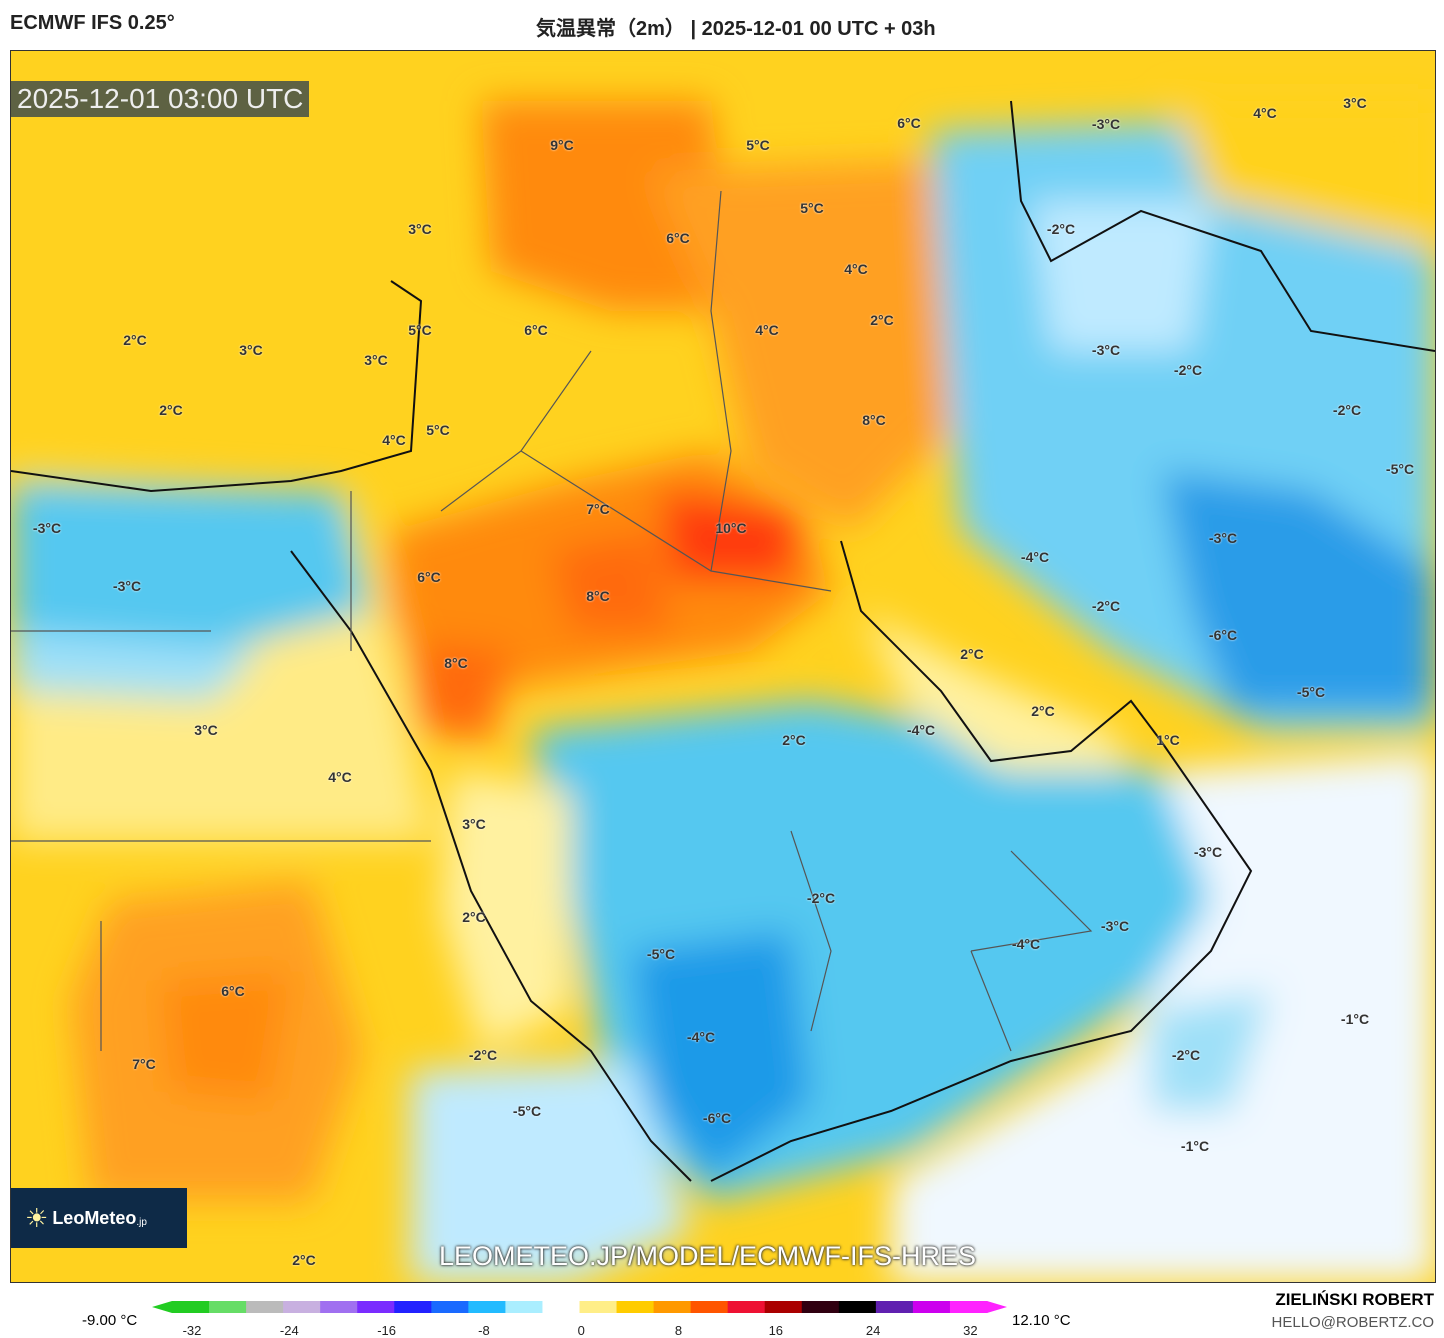  What do you see at coordinates (1352, 1322) in the screenshot?
I see `author-email: HELLO@ROBERTZ.CO` at bounding box center [1352, 1322].